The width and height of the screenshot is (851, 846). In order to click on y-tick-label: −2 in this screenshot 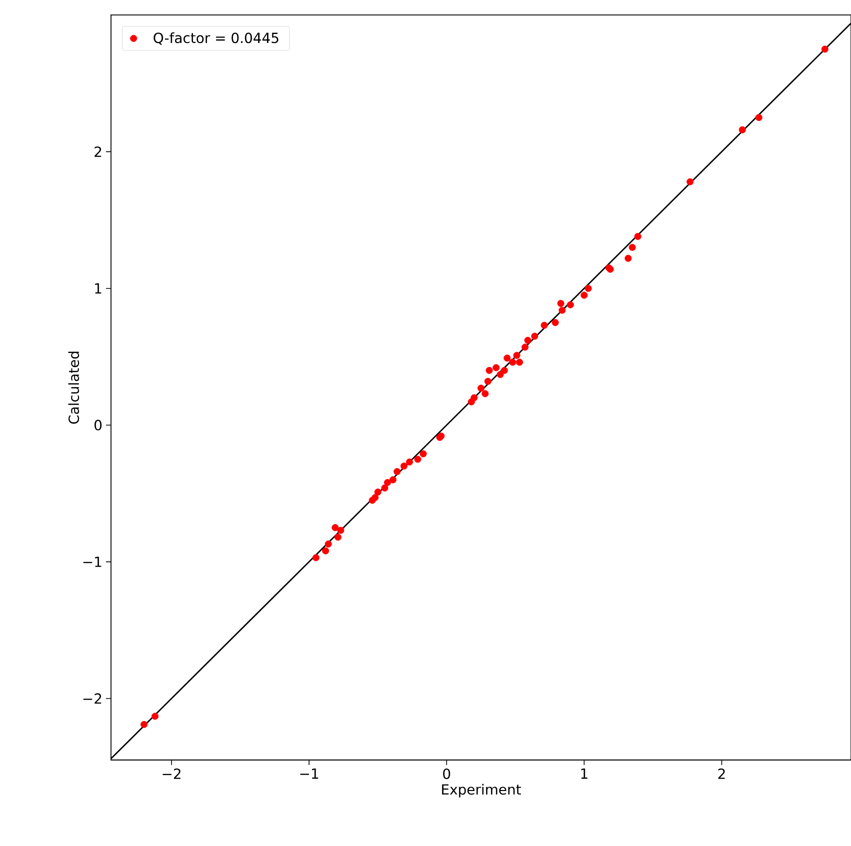, I will do `click(92, 698)`.